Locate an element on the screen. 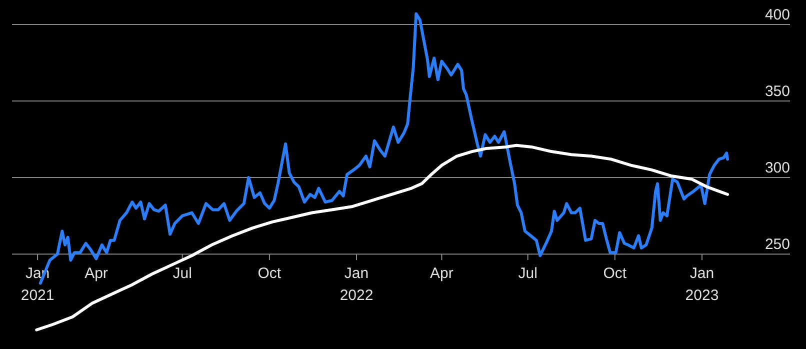  y-tick-label: 300 is located at coordinates (777, 168).